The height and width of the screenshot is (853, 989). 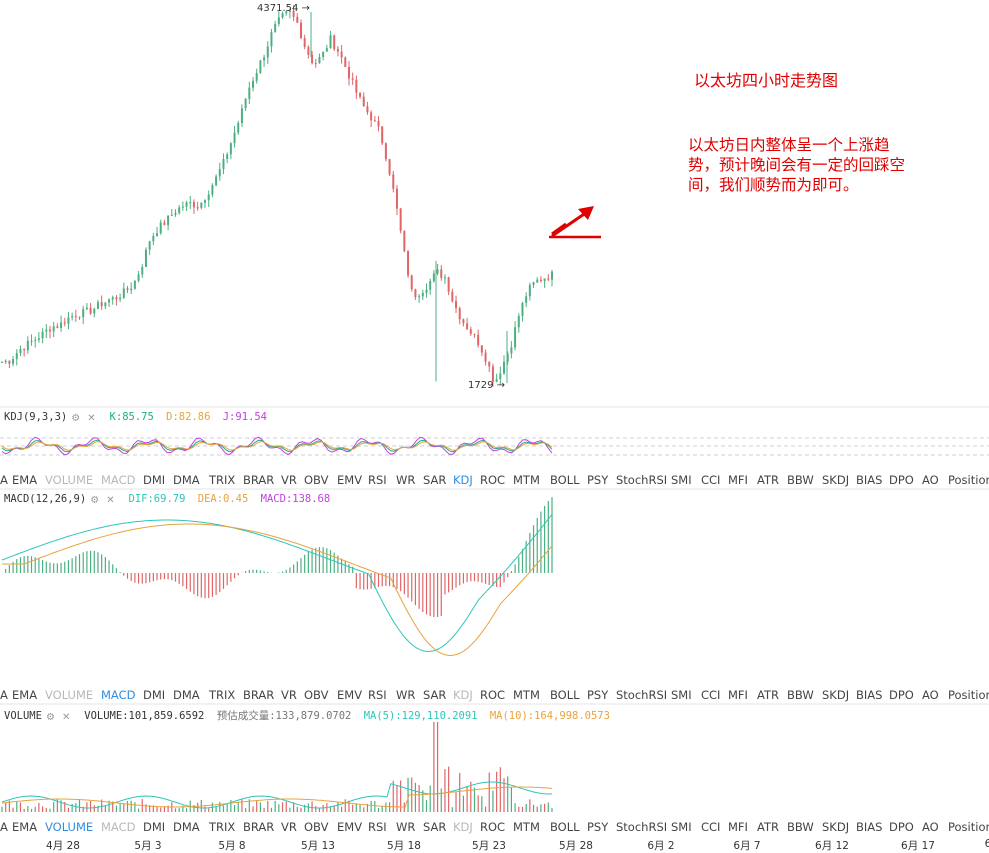 I want to click on date-tick: 6, so click(x=986, y=844).